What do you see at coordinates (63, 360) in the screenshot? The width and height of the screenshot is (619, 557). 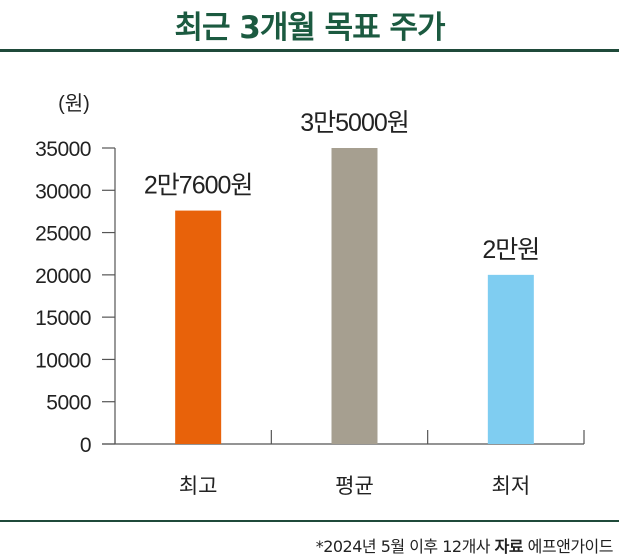 I see `y-tick-label: 10000` at bounding box center [63, 360].